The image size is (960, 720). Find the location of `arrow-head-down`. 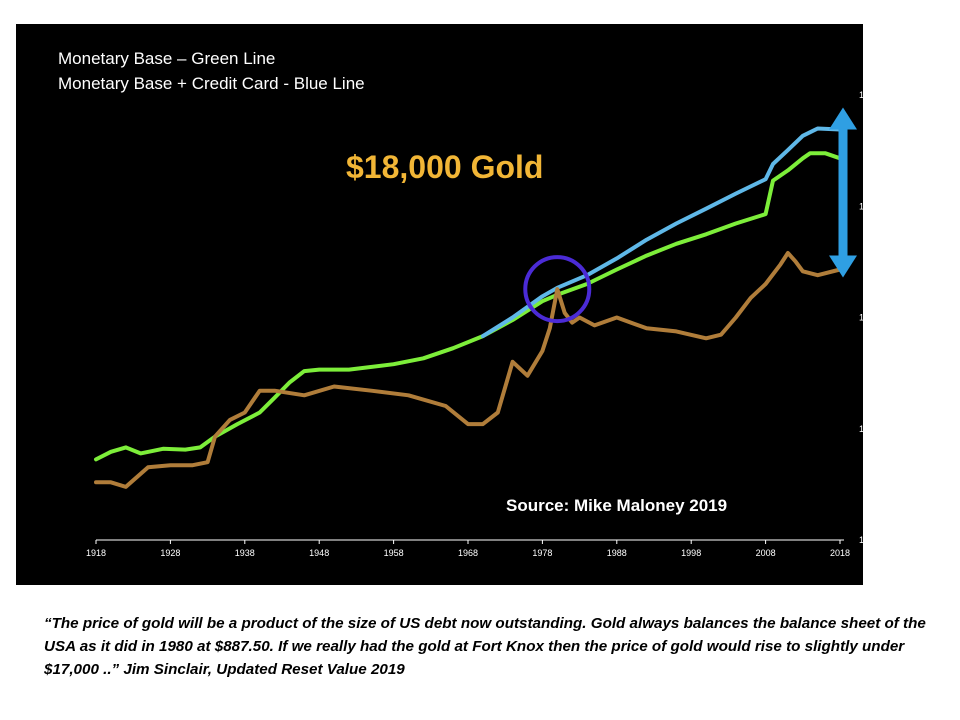

arrow-head-down is located at coordinates (843, 266).